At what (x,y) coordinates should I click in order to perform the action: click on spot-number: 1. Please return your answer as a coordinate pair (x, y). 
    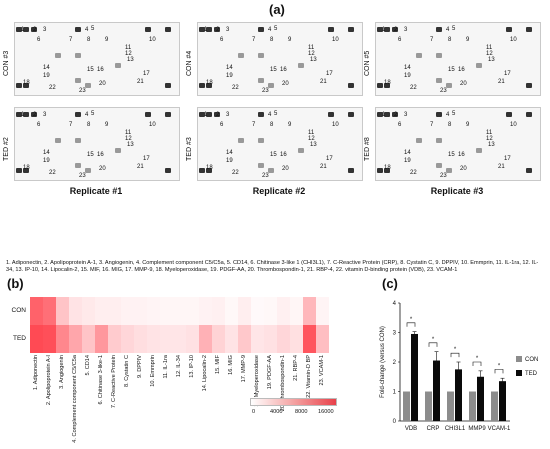
    Looking at the image, I should click on (206, 30).